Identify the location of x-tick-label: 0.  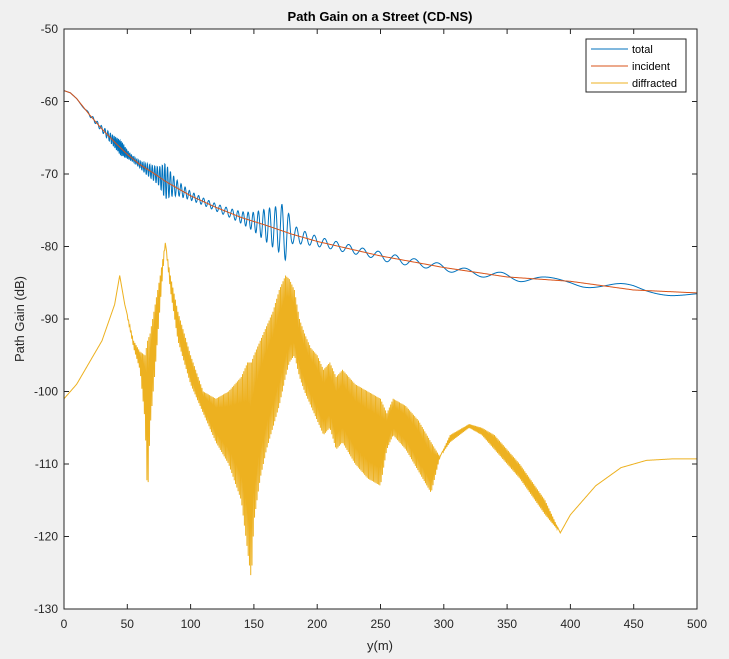
(64, 624).